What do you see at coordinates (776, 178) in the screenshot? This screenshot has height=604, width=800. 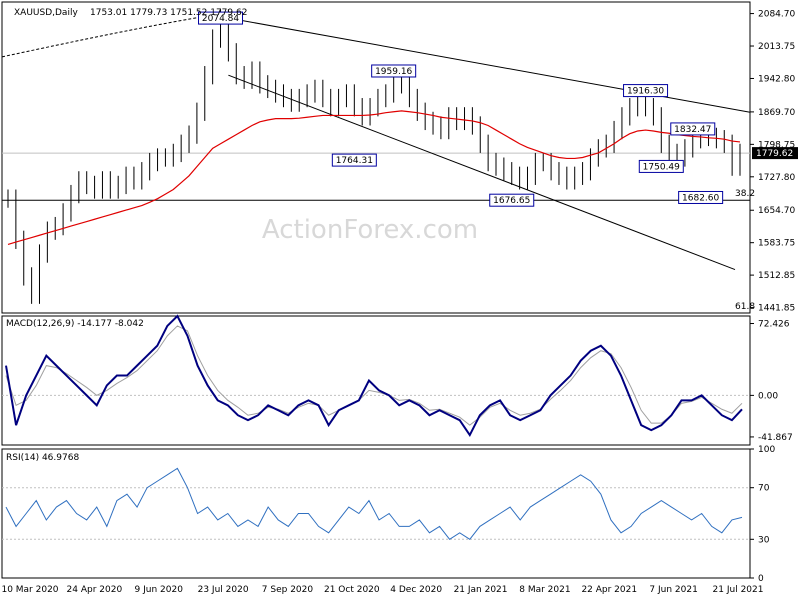 I see `price-y-tick-label: 1727.80` at bounding box center [776, 178].